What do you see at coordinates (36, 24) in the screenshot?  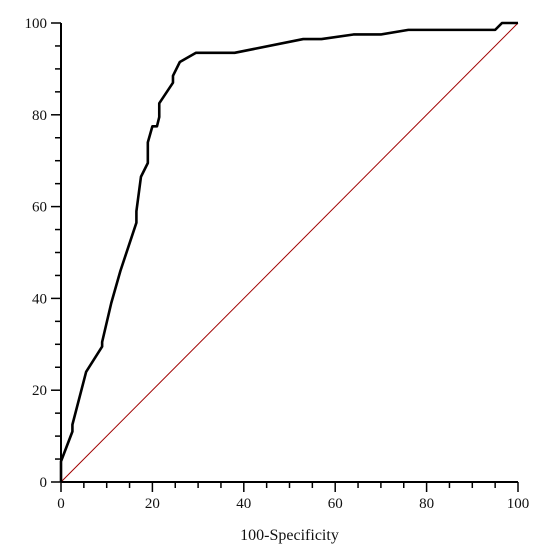 I see `y-tick-label: 100` at bounding box center [36, 24].